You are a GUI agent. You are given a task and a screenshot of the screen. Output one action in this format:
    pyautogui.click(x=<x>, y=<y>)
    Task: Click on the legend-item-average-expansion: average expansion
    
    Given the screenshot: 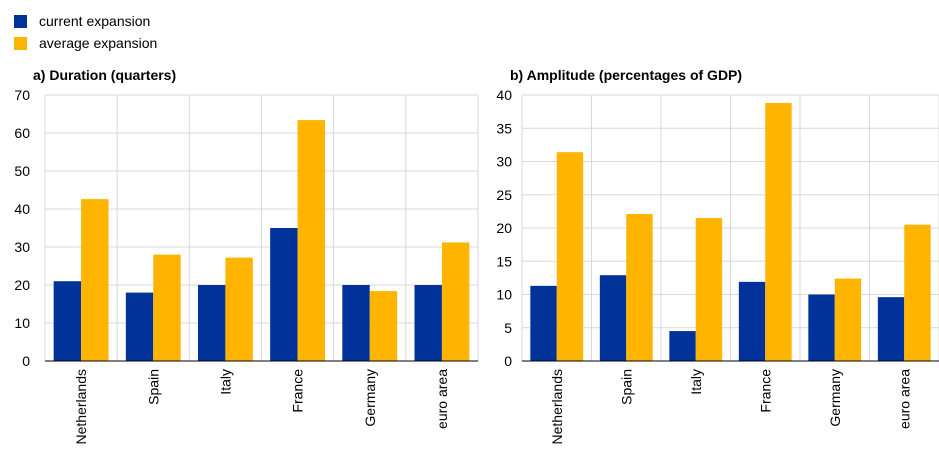 What is the action you would take?
    pyautogui.click(x=85, y=43)
    